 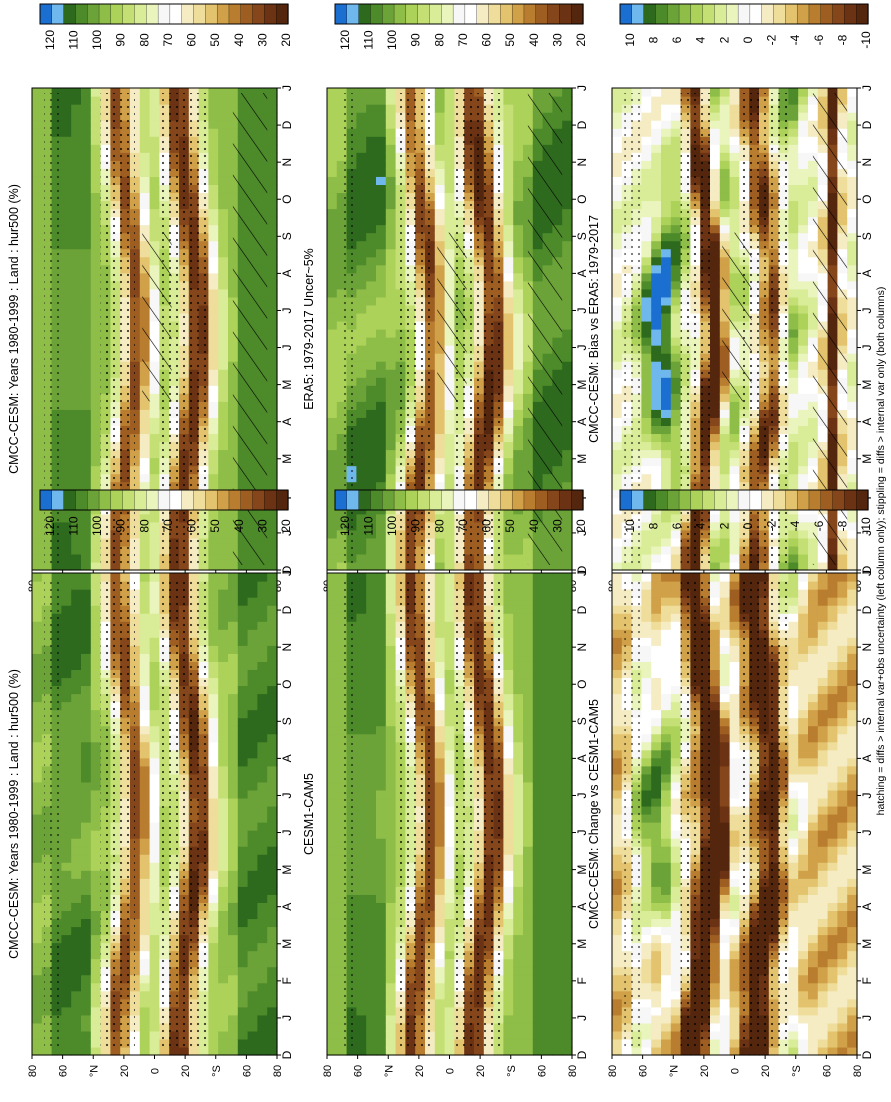 I want to click on colorbar-swatch, so click(x=435, y=14).